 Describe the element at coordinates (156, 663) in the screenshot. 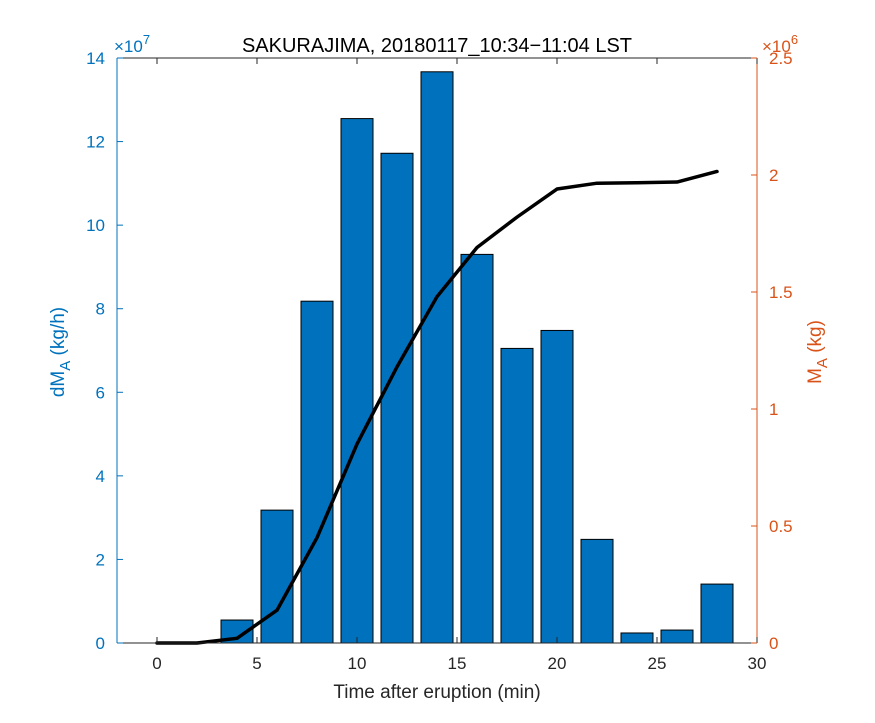

I see `x-tick-label: 0` at that location.